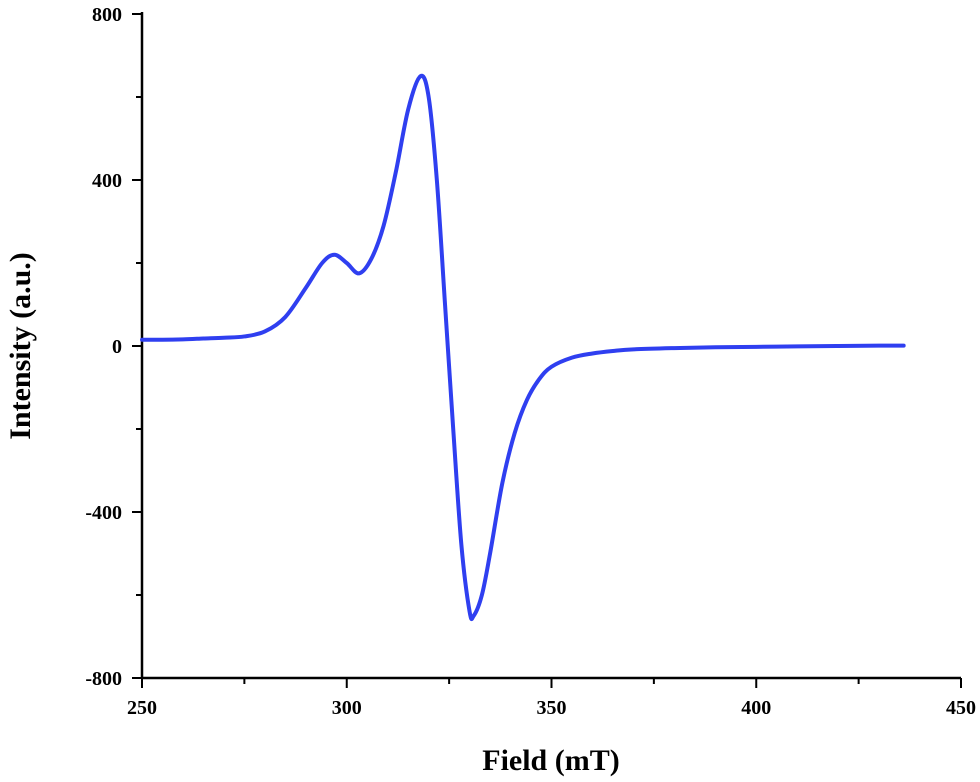 This screenshot has width=980, height=782. I want to click on y-tick-label: 0, so click(117, 347).